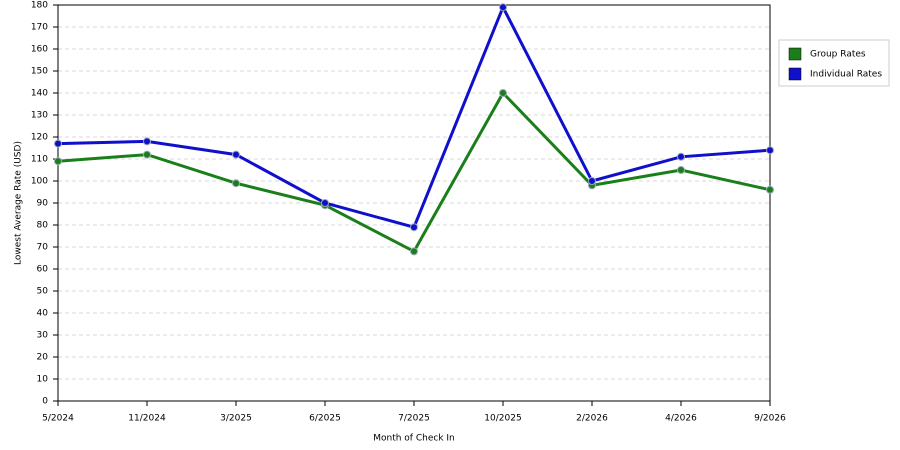 Image resolution: width=900 pixels, height=450 pixels. Describe the element at coordinates (43, 380) in the screenshot. I see `y-tick-label: 10` at that location.